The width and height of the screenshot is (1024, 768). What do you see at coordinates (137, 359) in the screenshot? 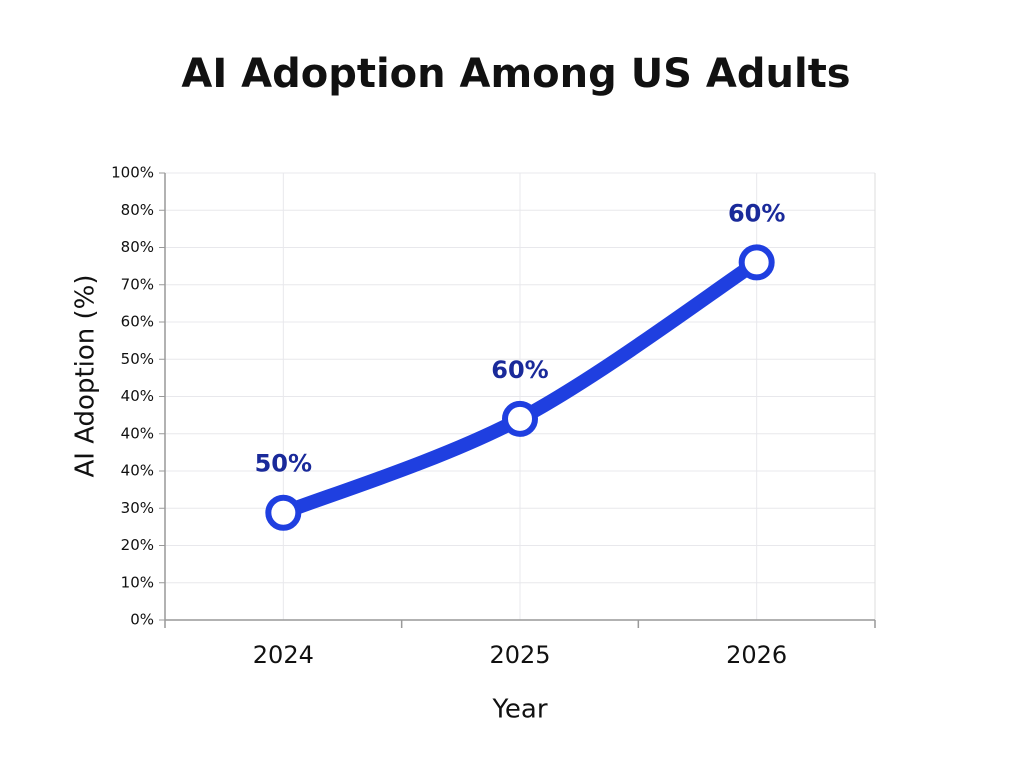
I see `y-tick-label: 50%` at bounding box center [137, 359].